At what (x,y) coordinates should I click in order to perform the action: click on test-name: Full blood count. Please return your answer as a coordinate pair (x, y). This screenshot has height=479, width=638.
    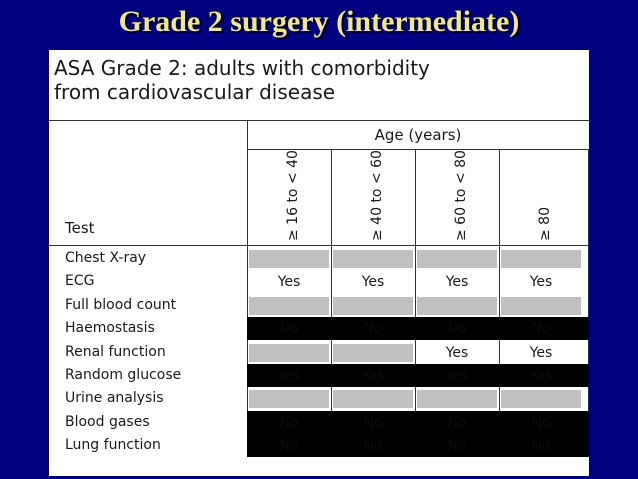
    Looking at the image, I should click on (121, 304).